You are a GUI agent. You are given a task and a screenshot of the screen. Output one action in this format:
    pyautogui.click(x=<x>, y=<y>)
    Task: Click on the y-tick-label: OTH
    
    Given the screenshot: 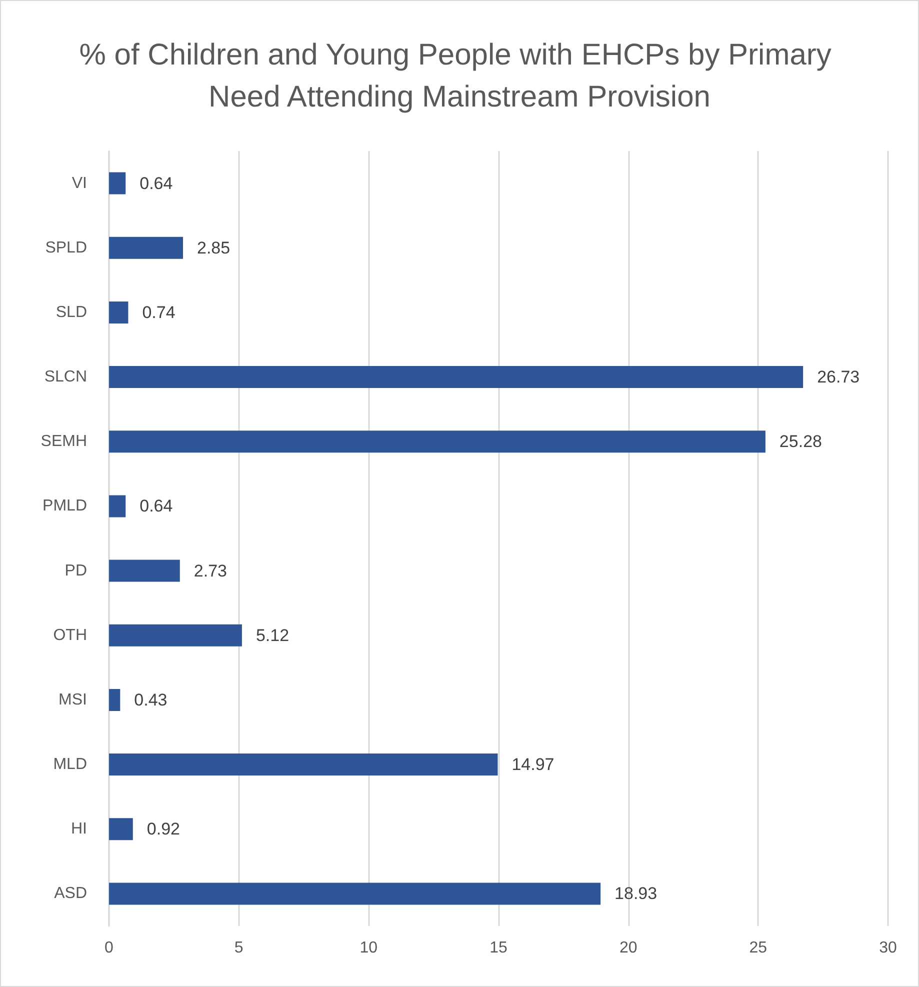 What is the action you would take?
    pyautogui.click(x=70, y=635)
    